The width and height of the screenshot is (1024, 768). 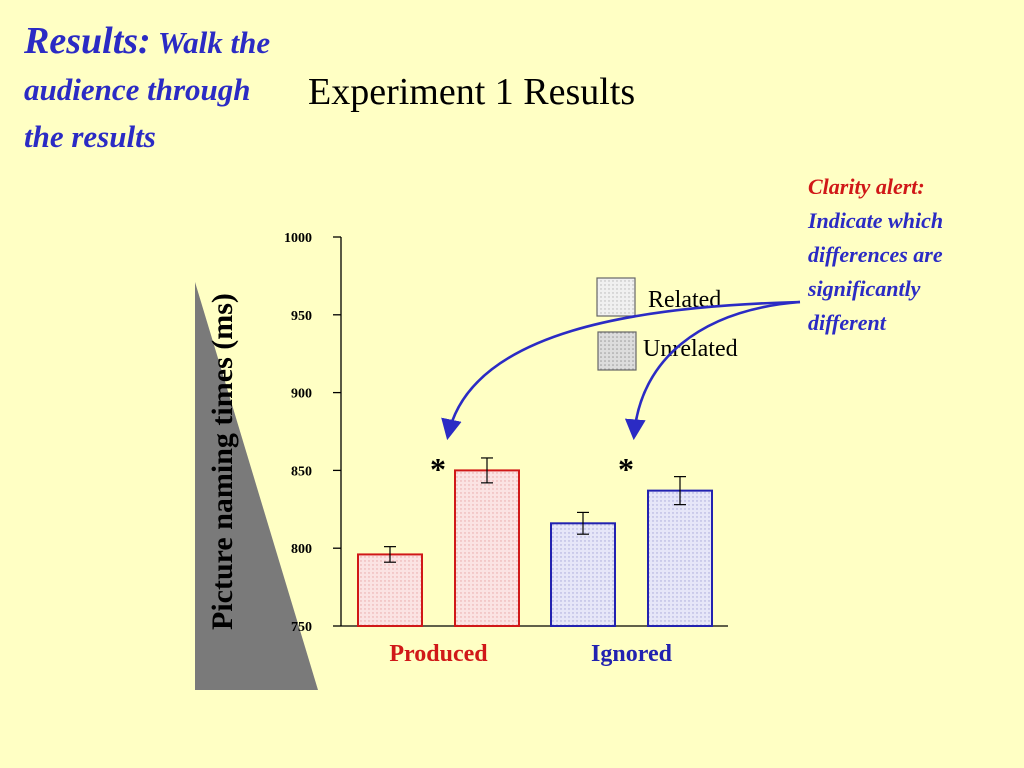 What do you see at coordinates (583, 575) in the screenshot?
I see `bar-ignored-related` at bounding box center [583, 575].